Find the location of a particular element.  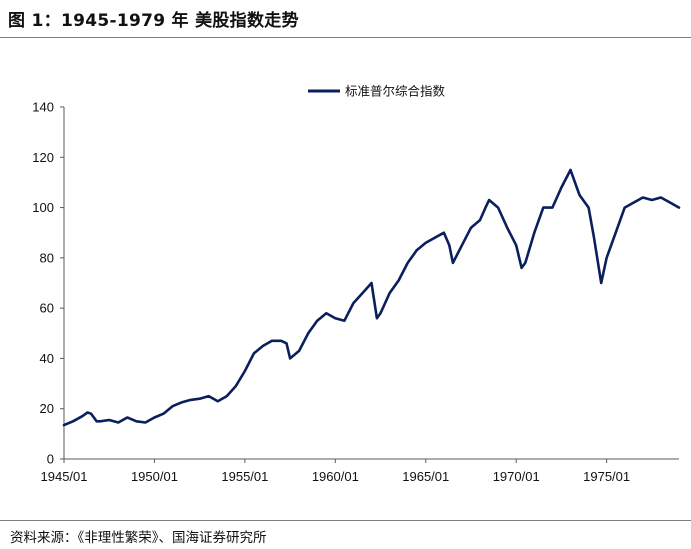

source-note: 资料来源：《非理性繁荣》、国海证券研究所 is located at coordinates (138, 538).